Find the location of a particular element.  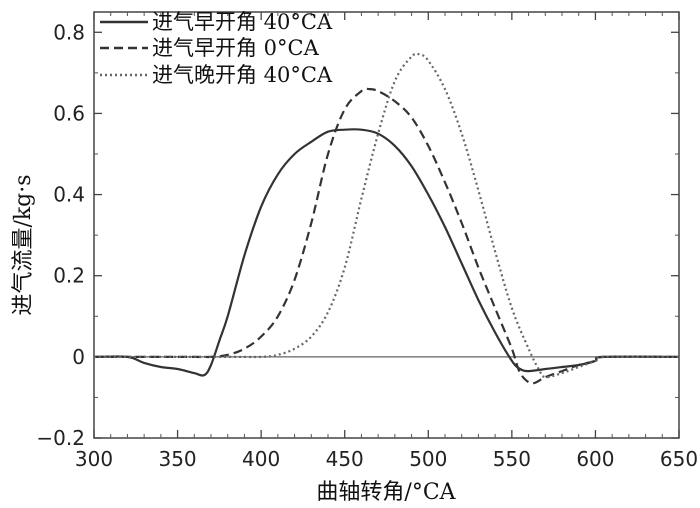

y-axis-label: 进气流量/kg·s is located at coordinates (23, 244).